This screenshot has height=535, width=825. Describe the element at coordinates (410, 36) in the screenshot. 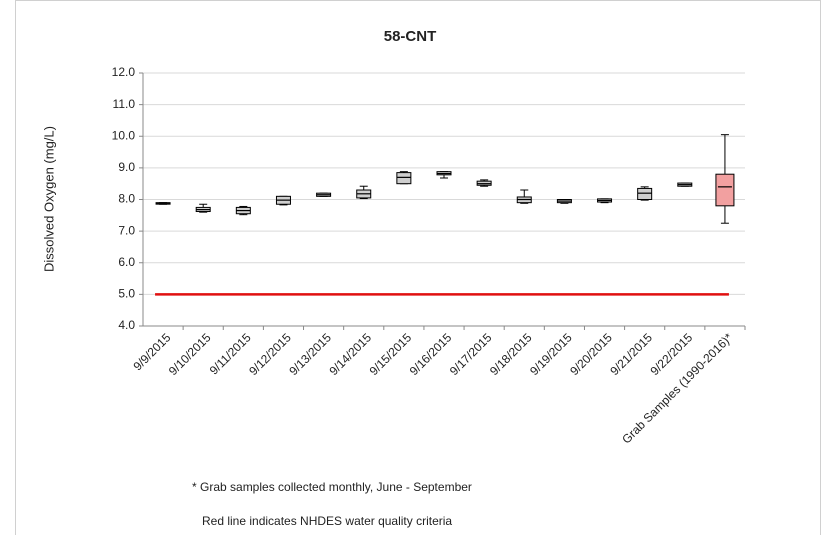

I see `chart-title: 58-CNT` at that location.